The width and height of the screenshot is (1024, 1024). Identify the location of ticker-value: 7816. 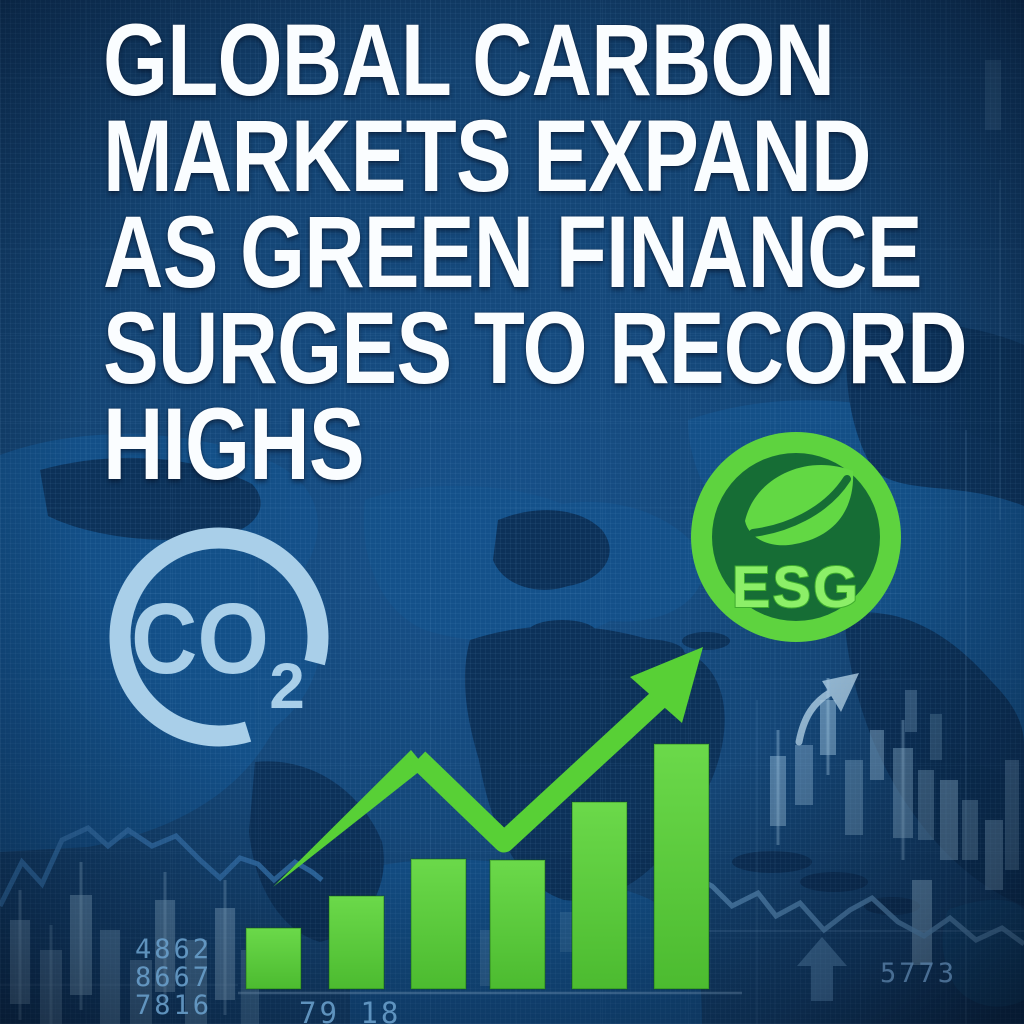
(174, 1005).